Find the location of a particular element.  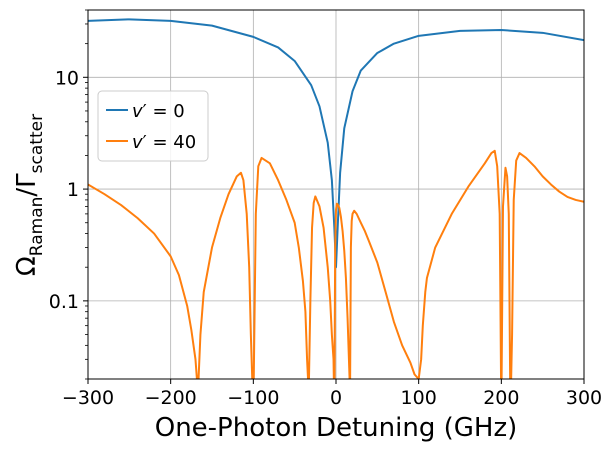

x-axis-label: One-Photon Detuning (GHz) is located at coordinates (336, 428).